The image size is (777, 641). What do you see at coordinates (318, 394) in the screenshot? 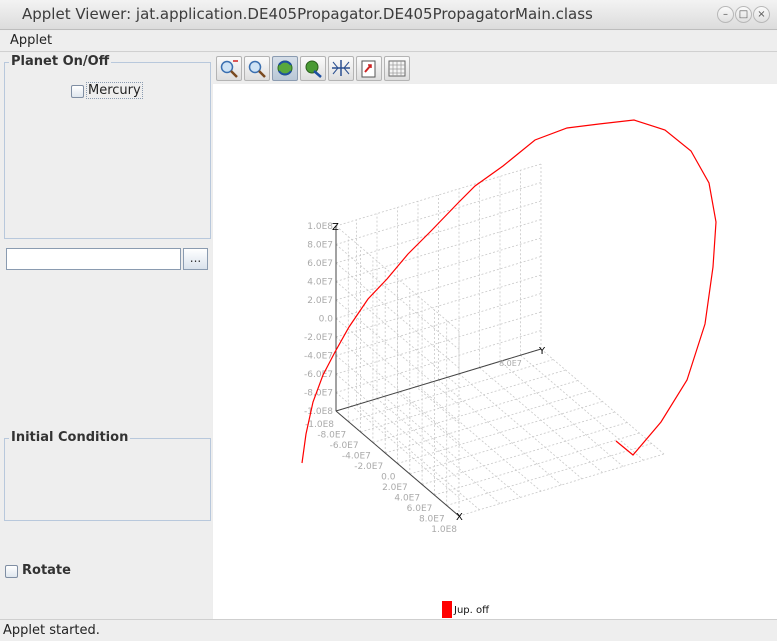
I see `z-tick-label: -8.0E7` at bounding box center [318, 394].